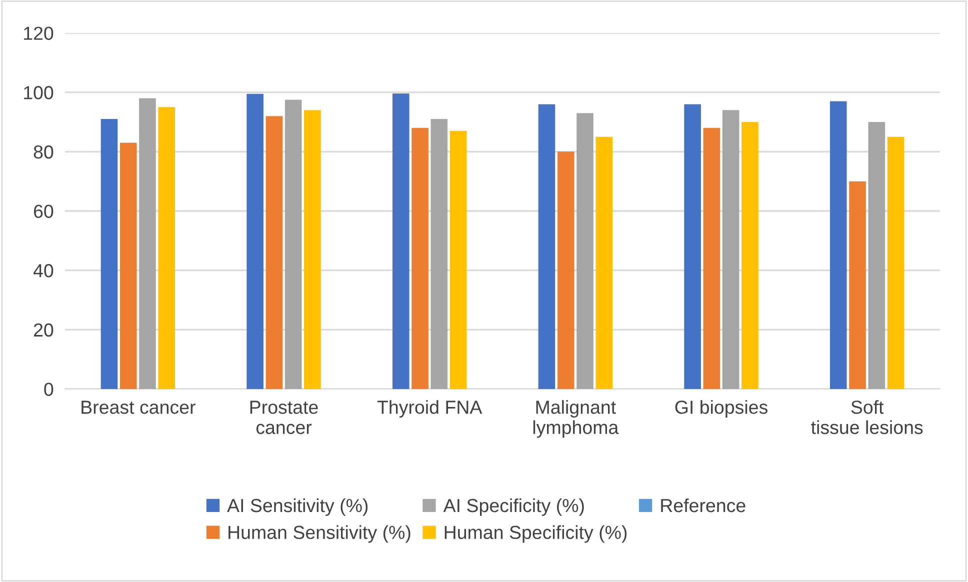 This screenshot has height=582, width=968. I want to click on y-tick-label: 40, so click(43, 271).